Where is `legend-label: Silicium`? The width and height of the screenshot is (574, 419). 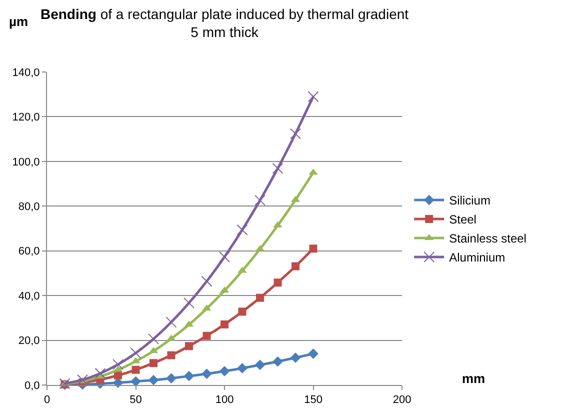
legend-label: Silicium is located at coordinates (469, 201).